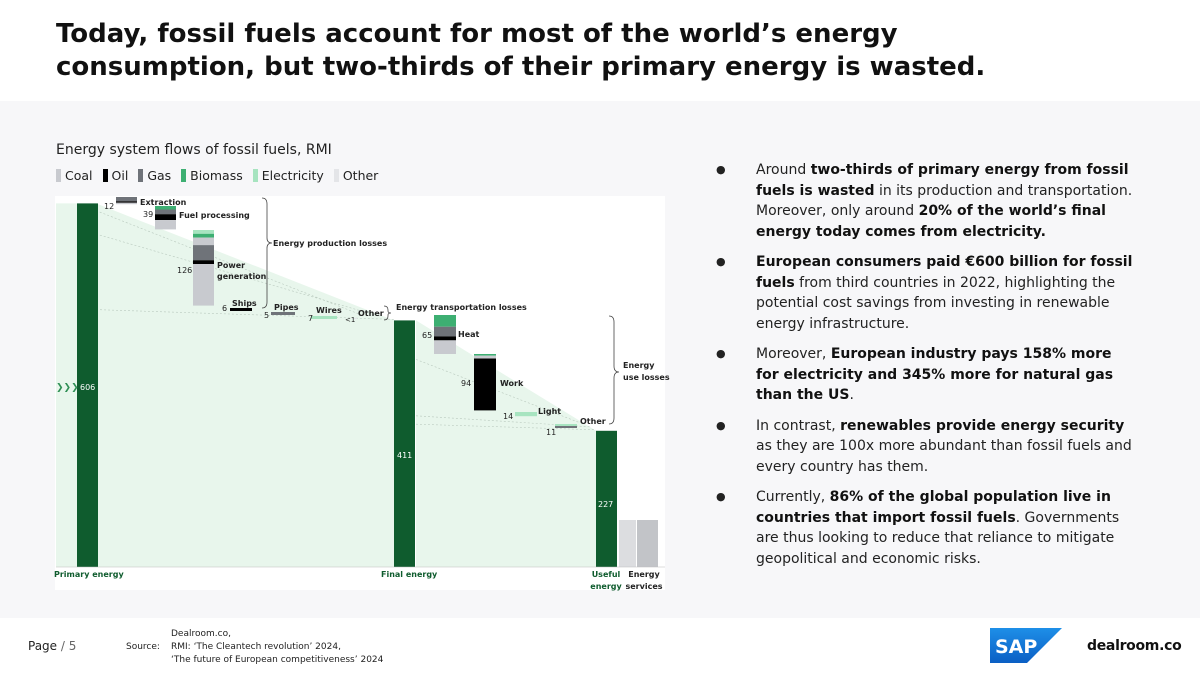 The height and width of the screenshot is (675, 1200). I want to click on legend-swatch-biomass, so click(184, 175).